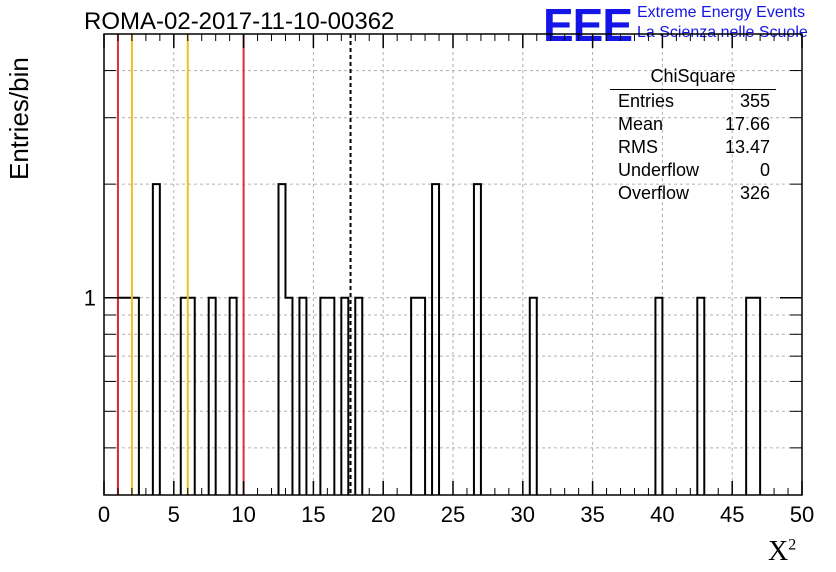 This screenshot has height=572, width=836. What do you see at coordinates (764, 170) in the screenshot?
I see `stats-value: 0` at bounding box center [764, 170].